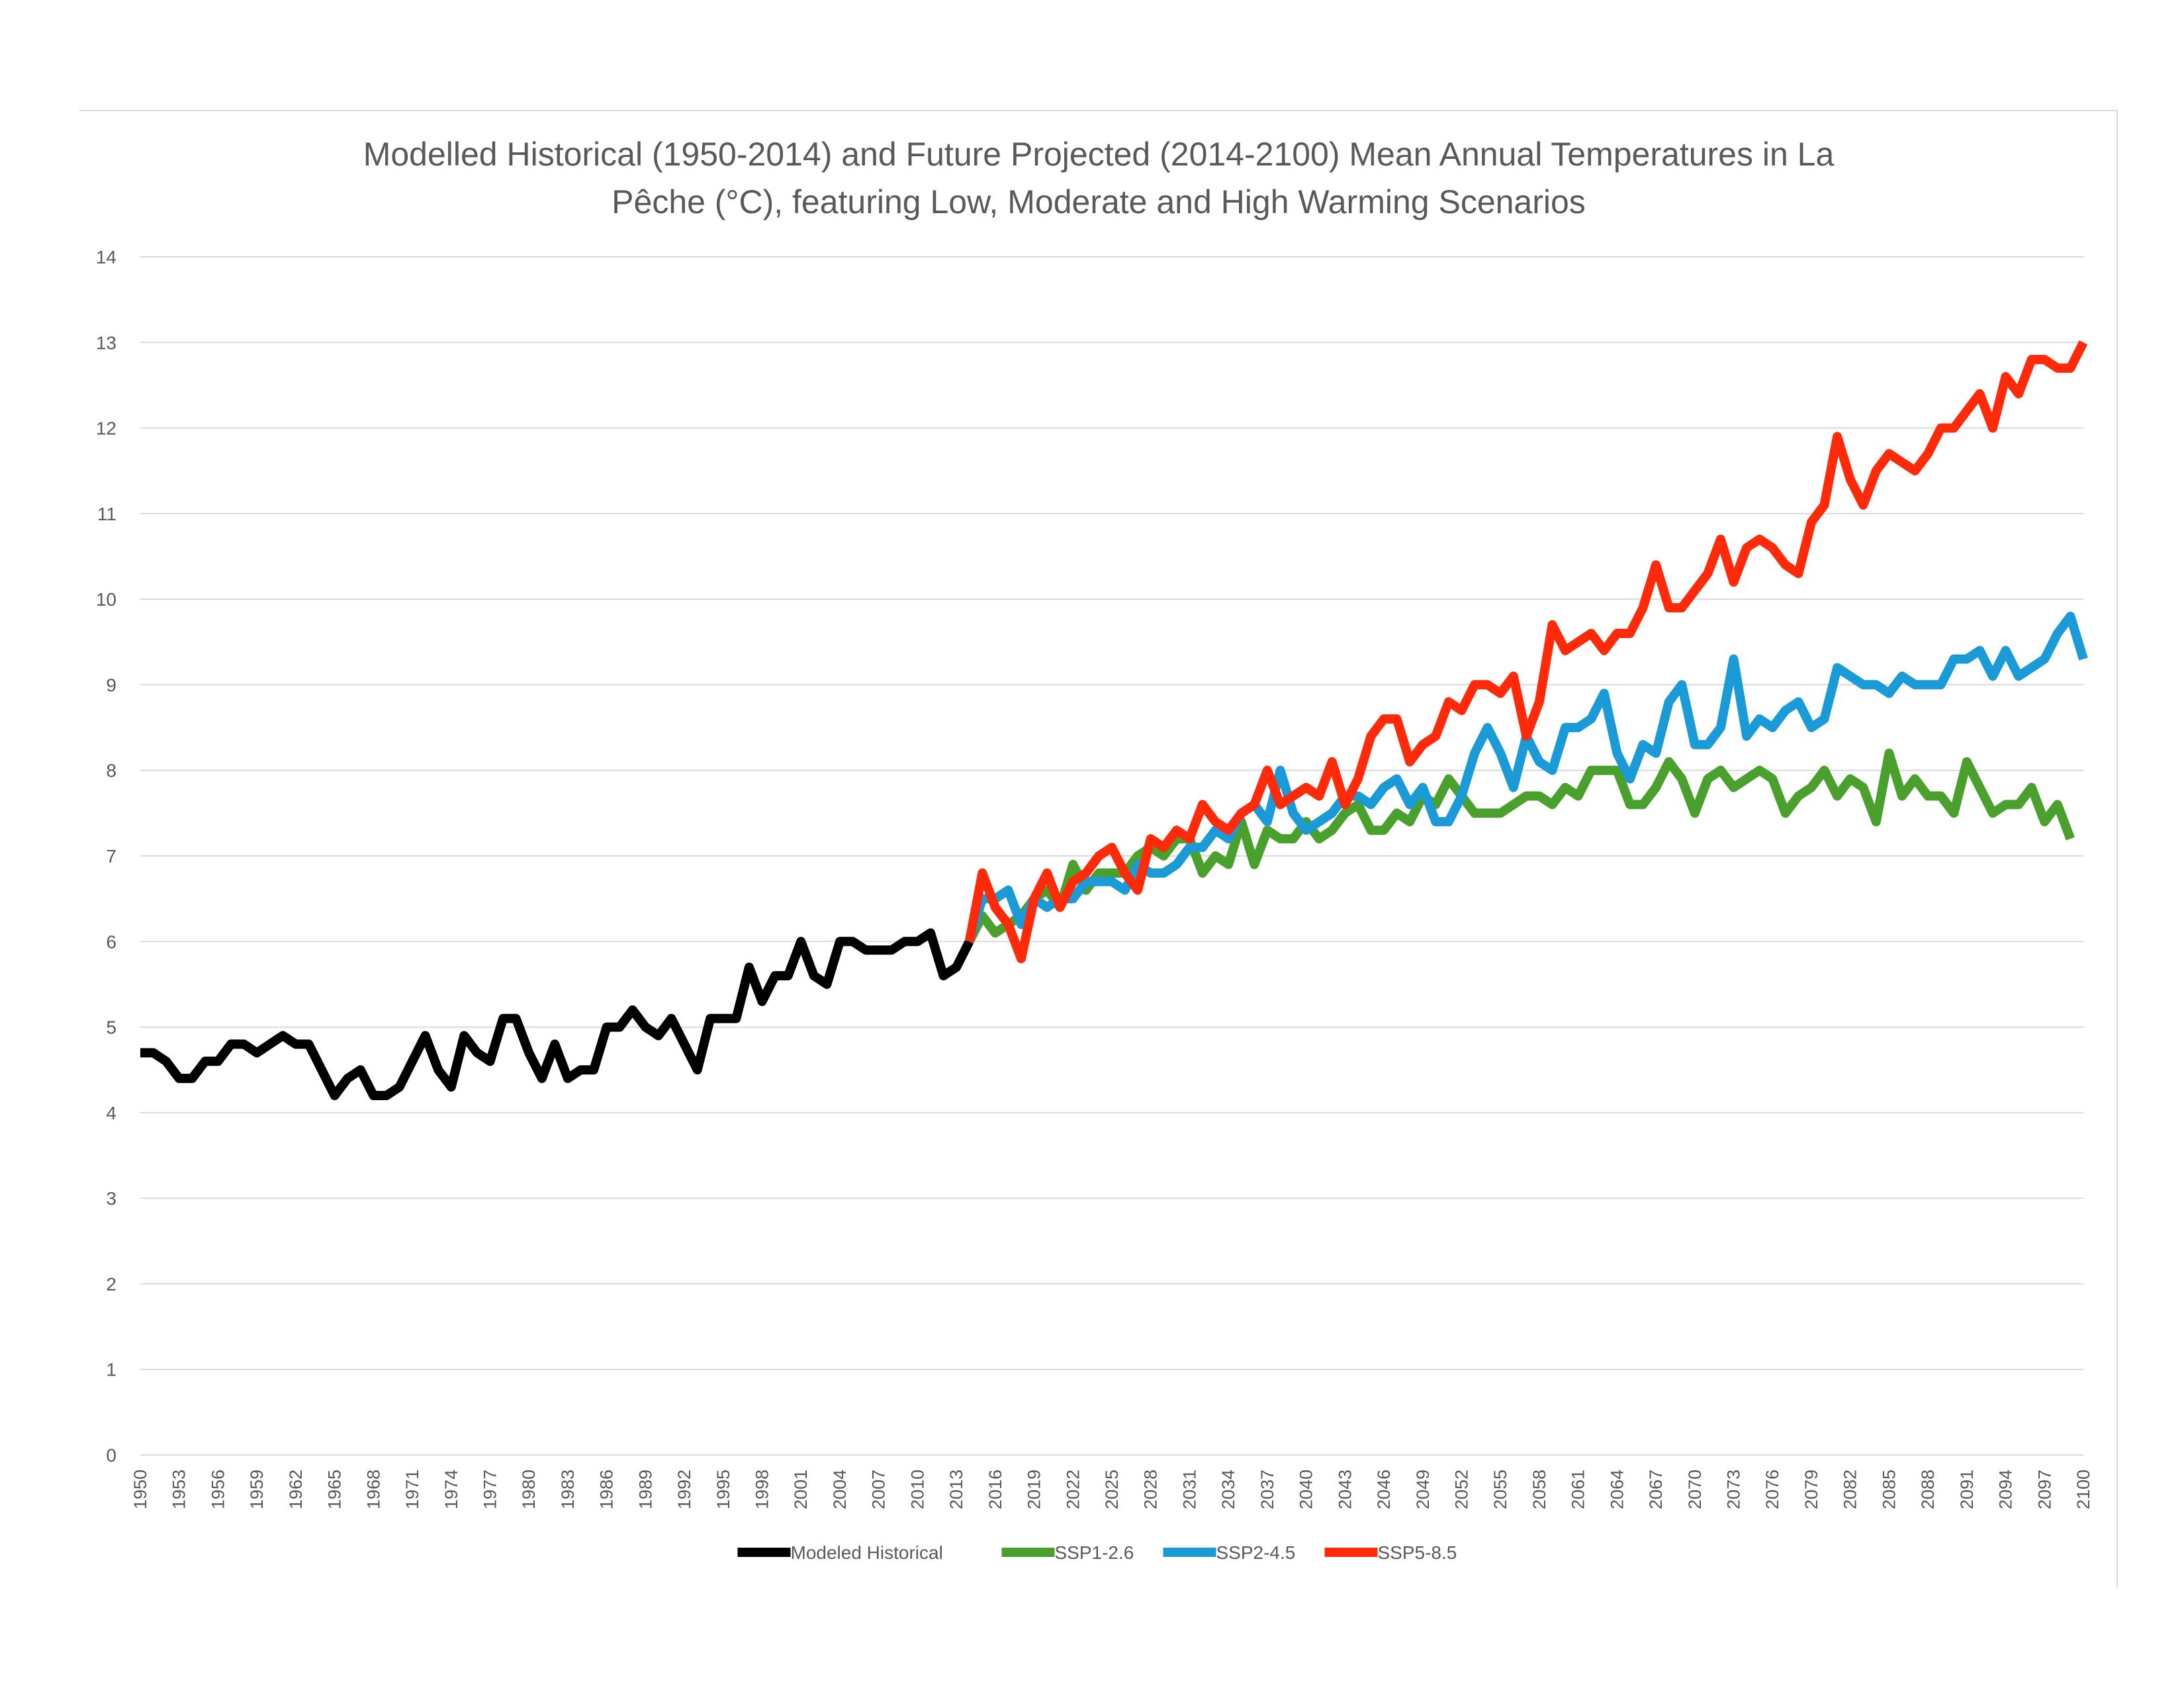 The image size is (2184, 1688). Describe the element at coordinates (1539, 1489) in the screenshot. I see `x-tick-label: 2058` at that location.